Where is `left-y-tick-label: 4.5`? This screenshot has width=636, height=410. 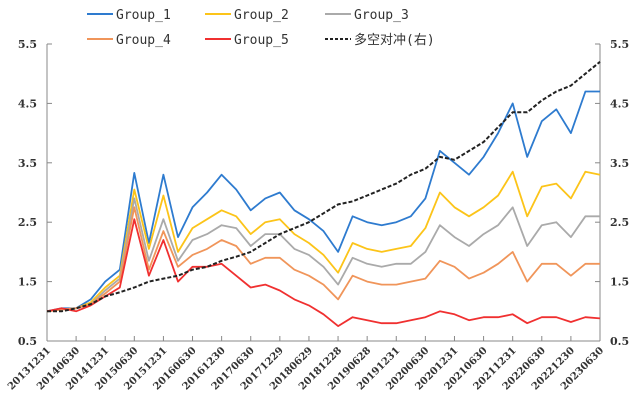
left-y-tick-label: 4.5 is located at coordinates (27, 103).